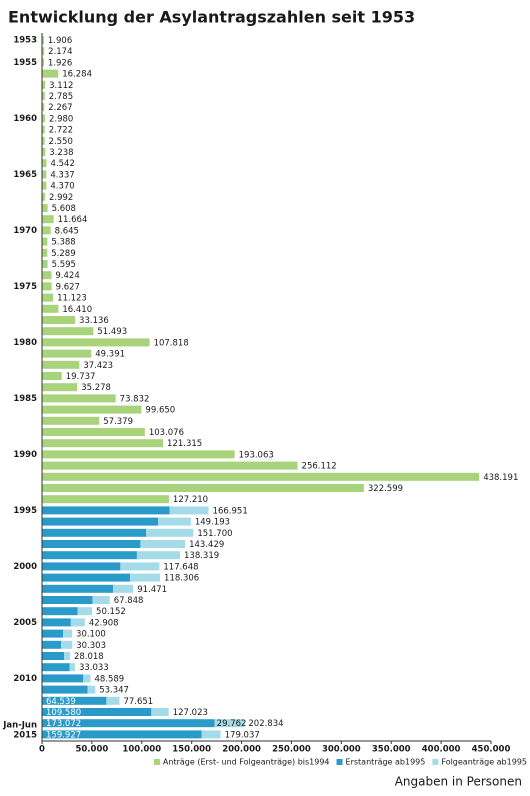 The height and width of the screenshot is (796, 530). What do you see at coordinates (25, 455) in the screenshot?
I see `y-tick-label: 1990` at bounding box center [25, 455].